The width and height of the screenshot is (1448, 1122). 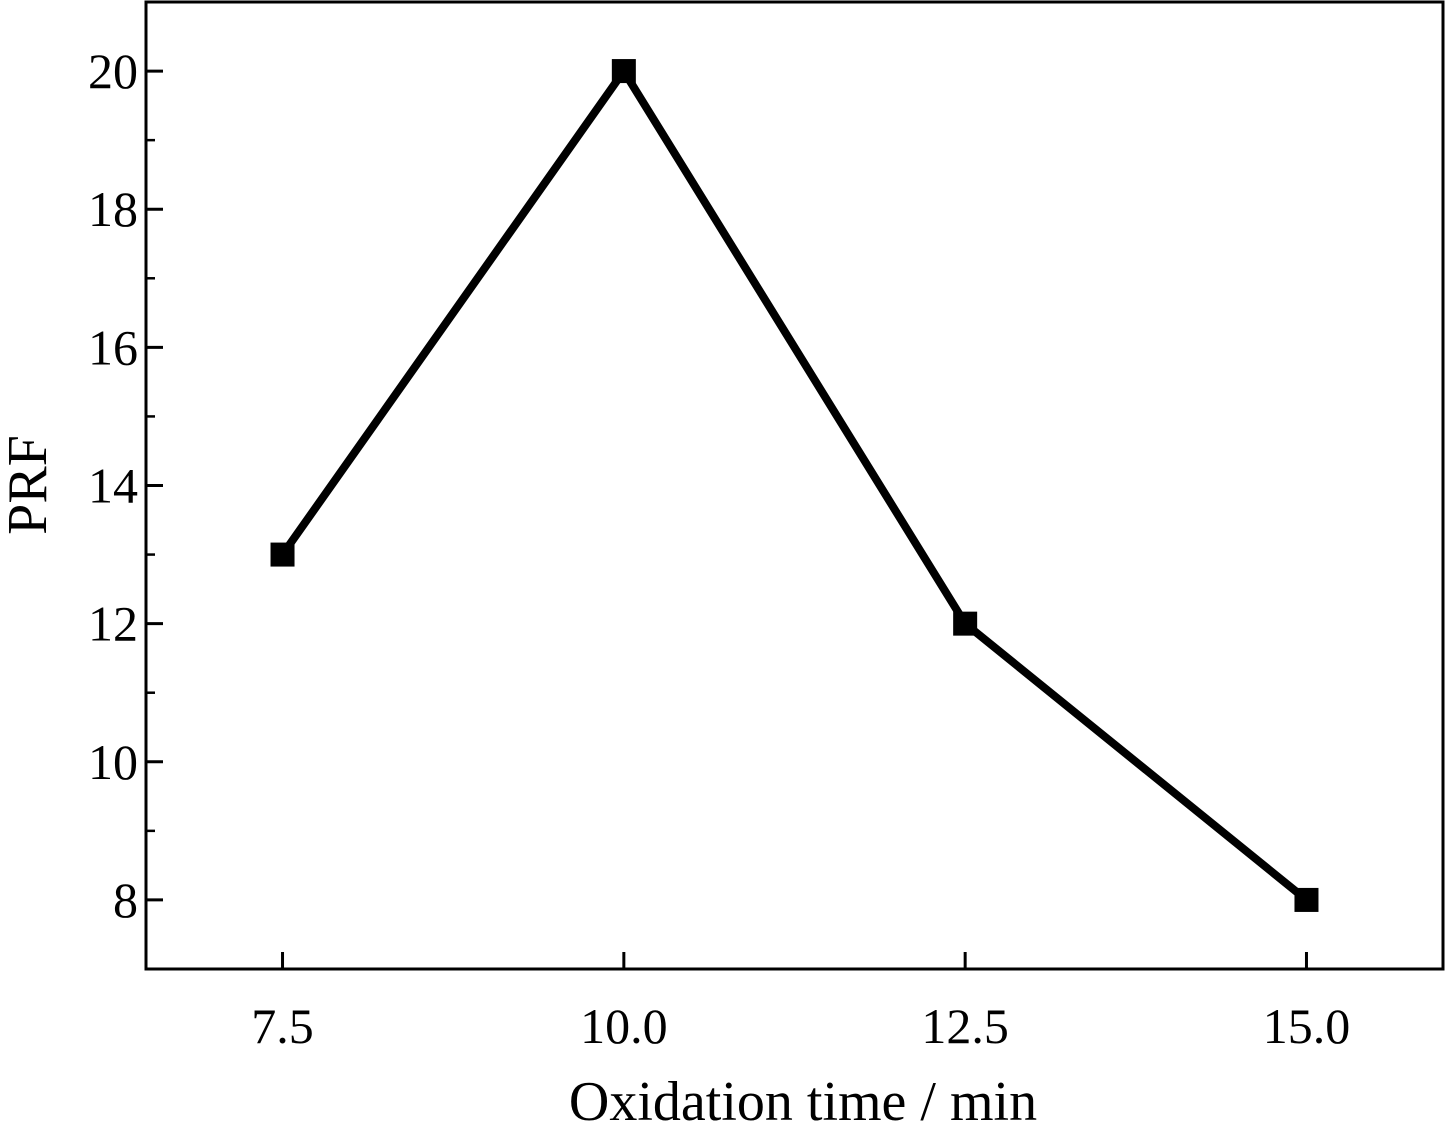 What do you see at coordinates (800, 1003) in the screenshot?
I see `x-axis: 7.5 10.0 12.5 15.0` at bounding box center [800, 1003].